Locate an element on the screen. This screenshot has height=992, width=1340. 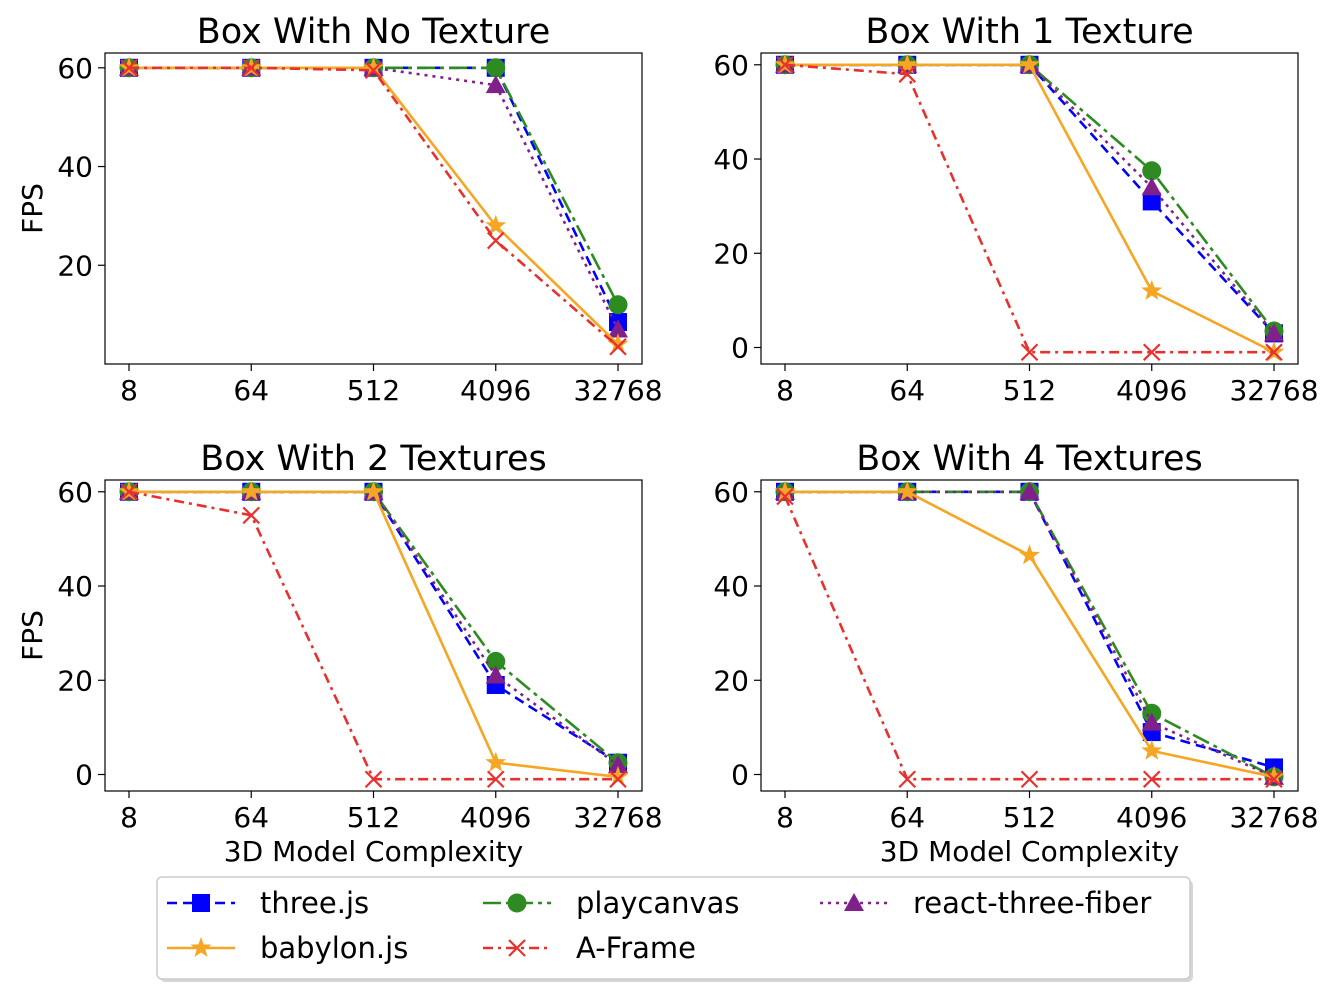
legend-entry: three.js is located at coordinates (268, 903).